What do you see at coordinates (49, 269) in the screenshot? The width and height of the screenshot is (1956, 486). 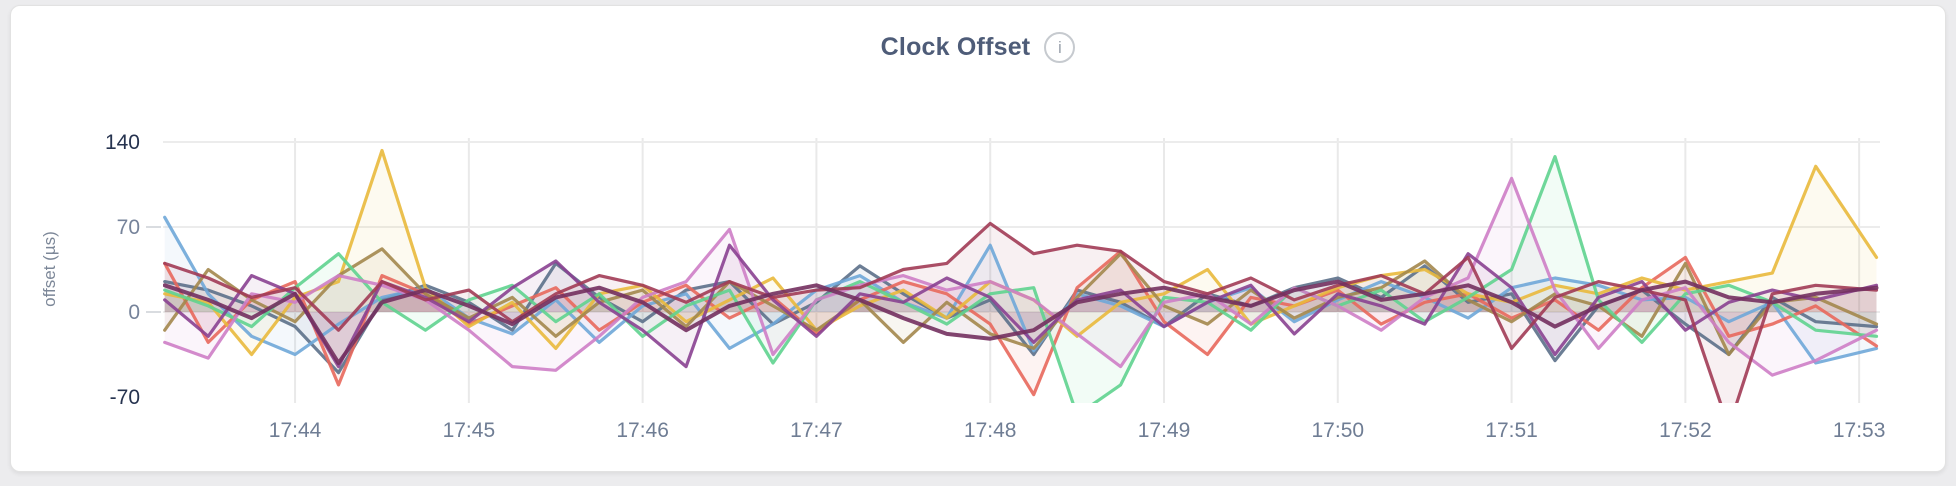 I see `y-axis-title: offset (µs)` at bounding box center [49, 269].